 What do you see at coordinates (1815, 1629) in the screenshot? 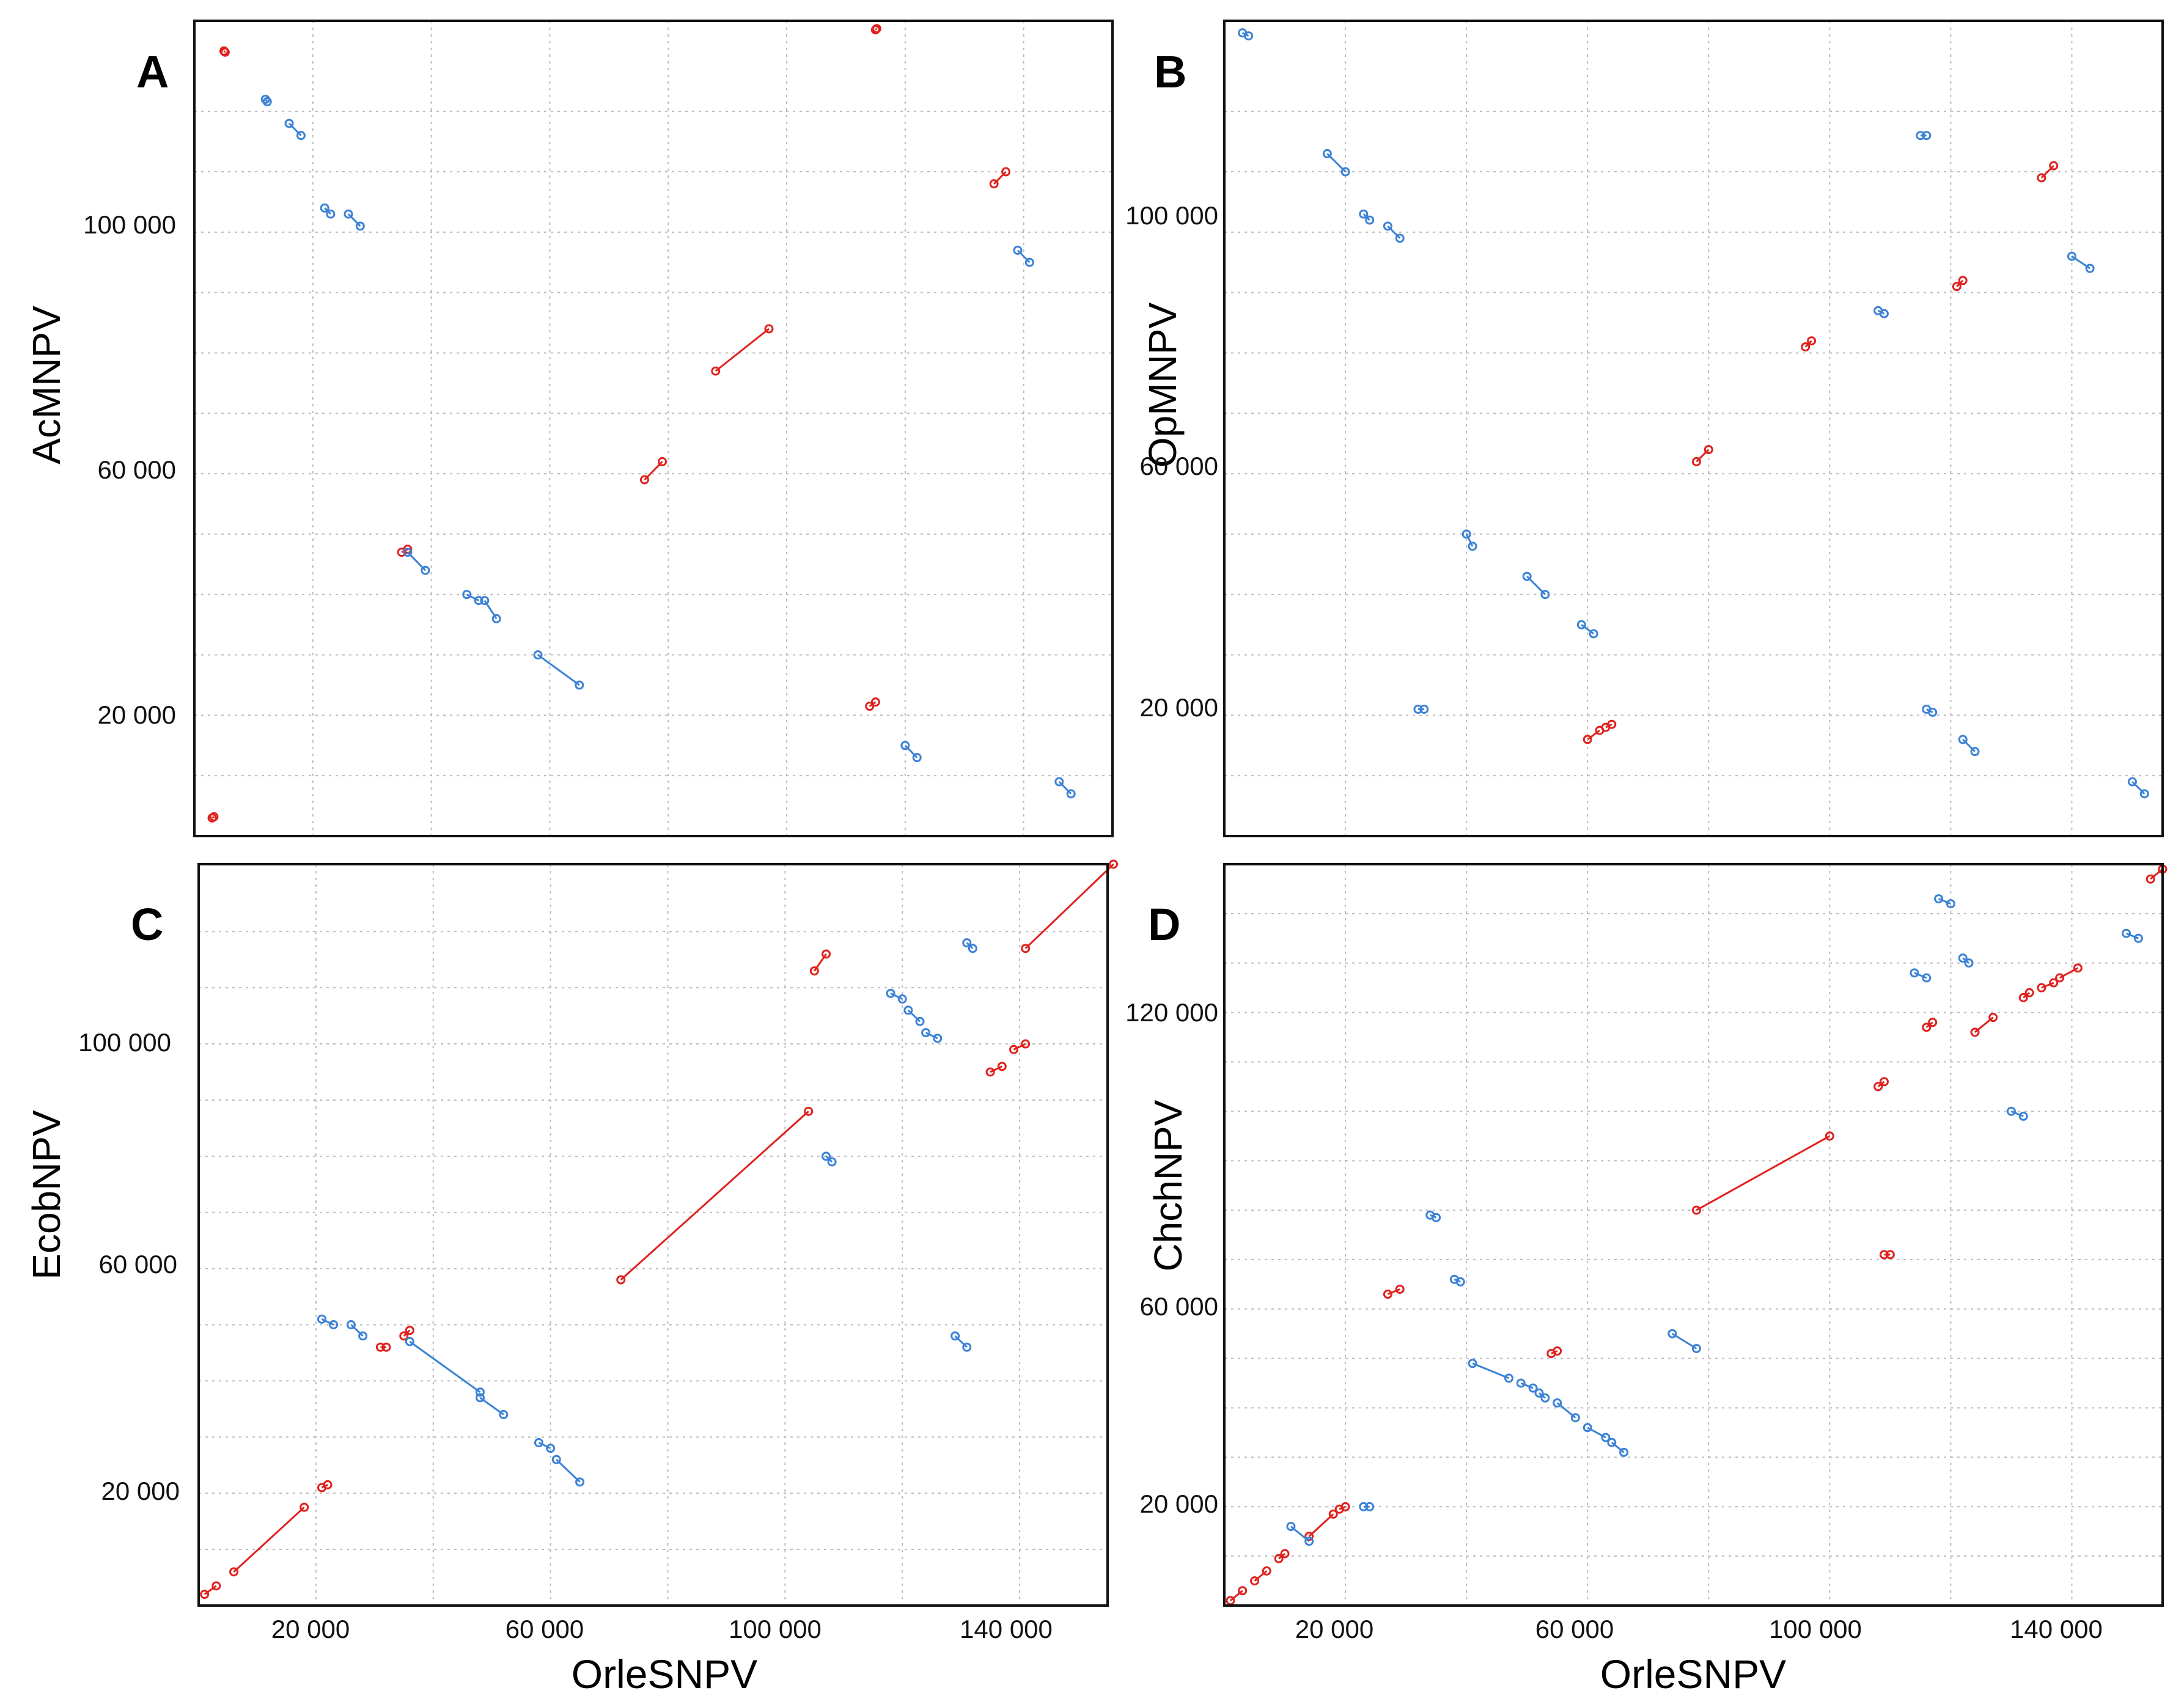
I see `panel-d-xtick-100000: 100 000` at bounding box center [1815, 1629].